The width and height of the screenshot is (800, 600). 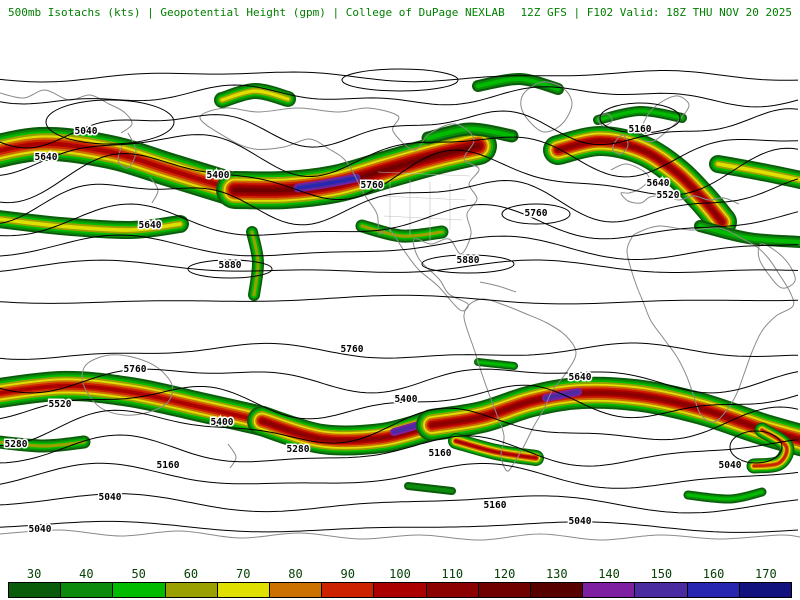 I want to click on colorbar-tick-label: 30, so click(x=34, y=574).